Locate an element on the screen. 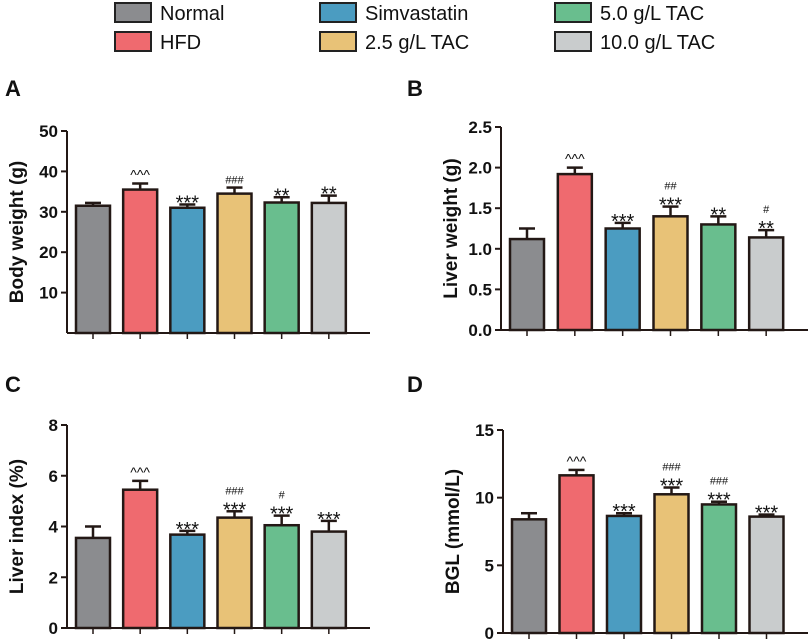  y-axis-label: Liver weight (g) is located at coordinates (451, 228).